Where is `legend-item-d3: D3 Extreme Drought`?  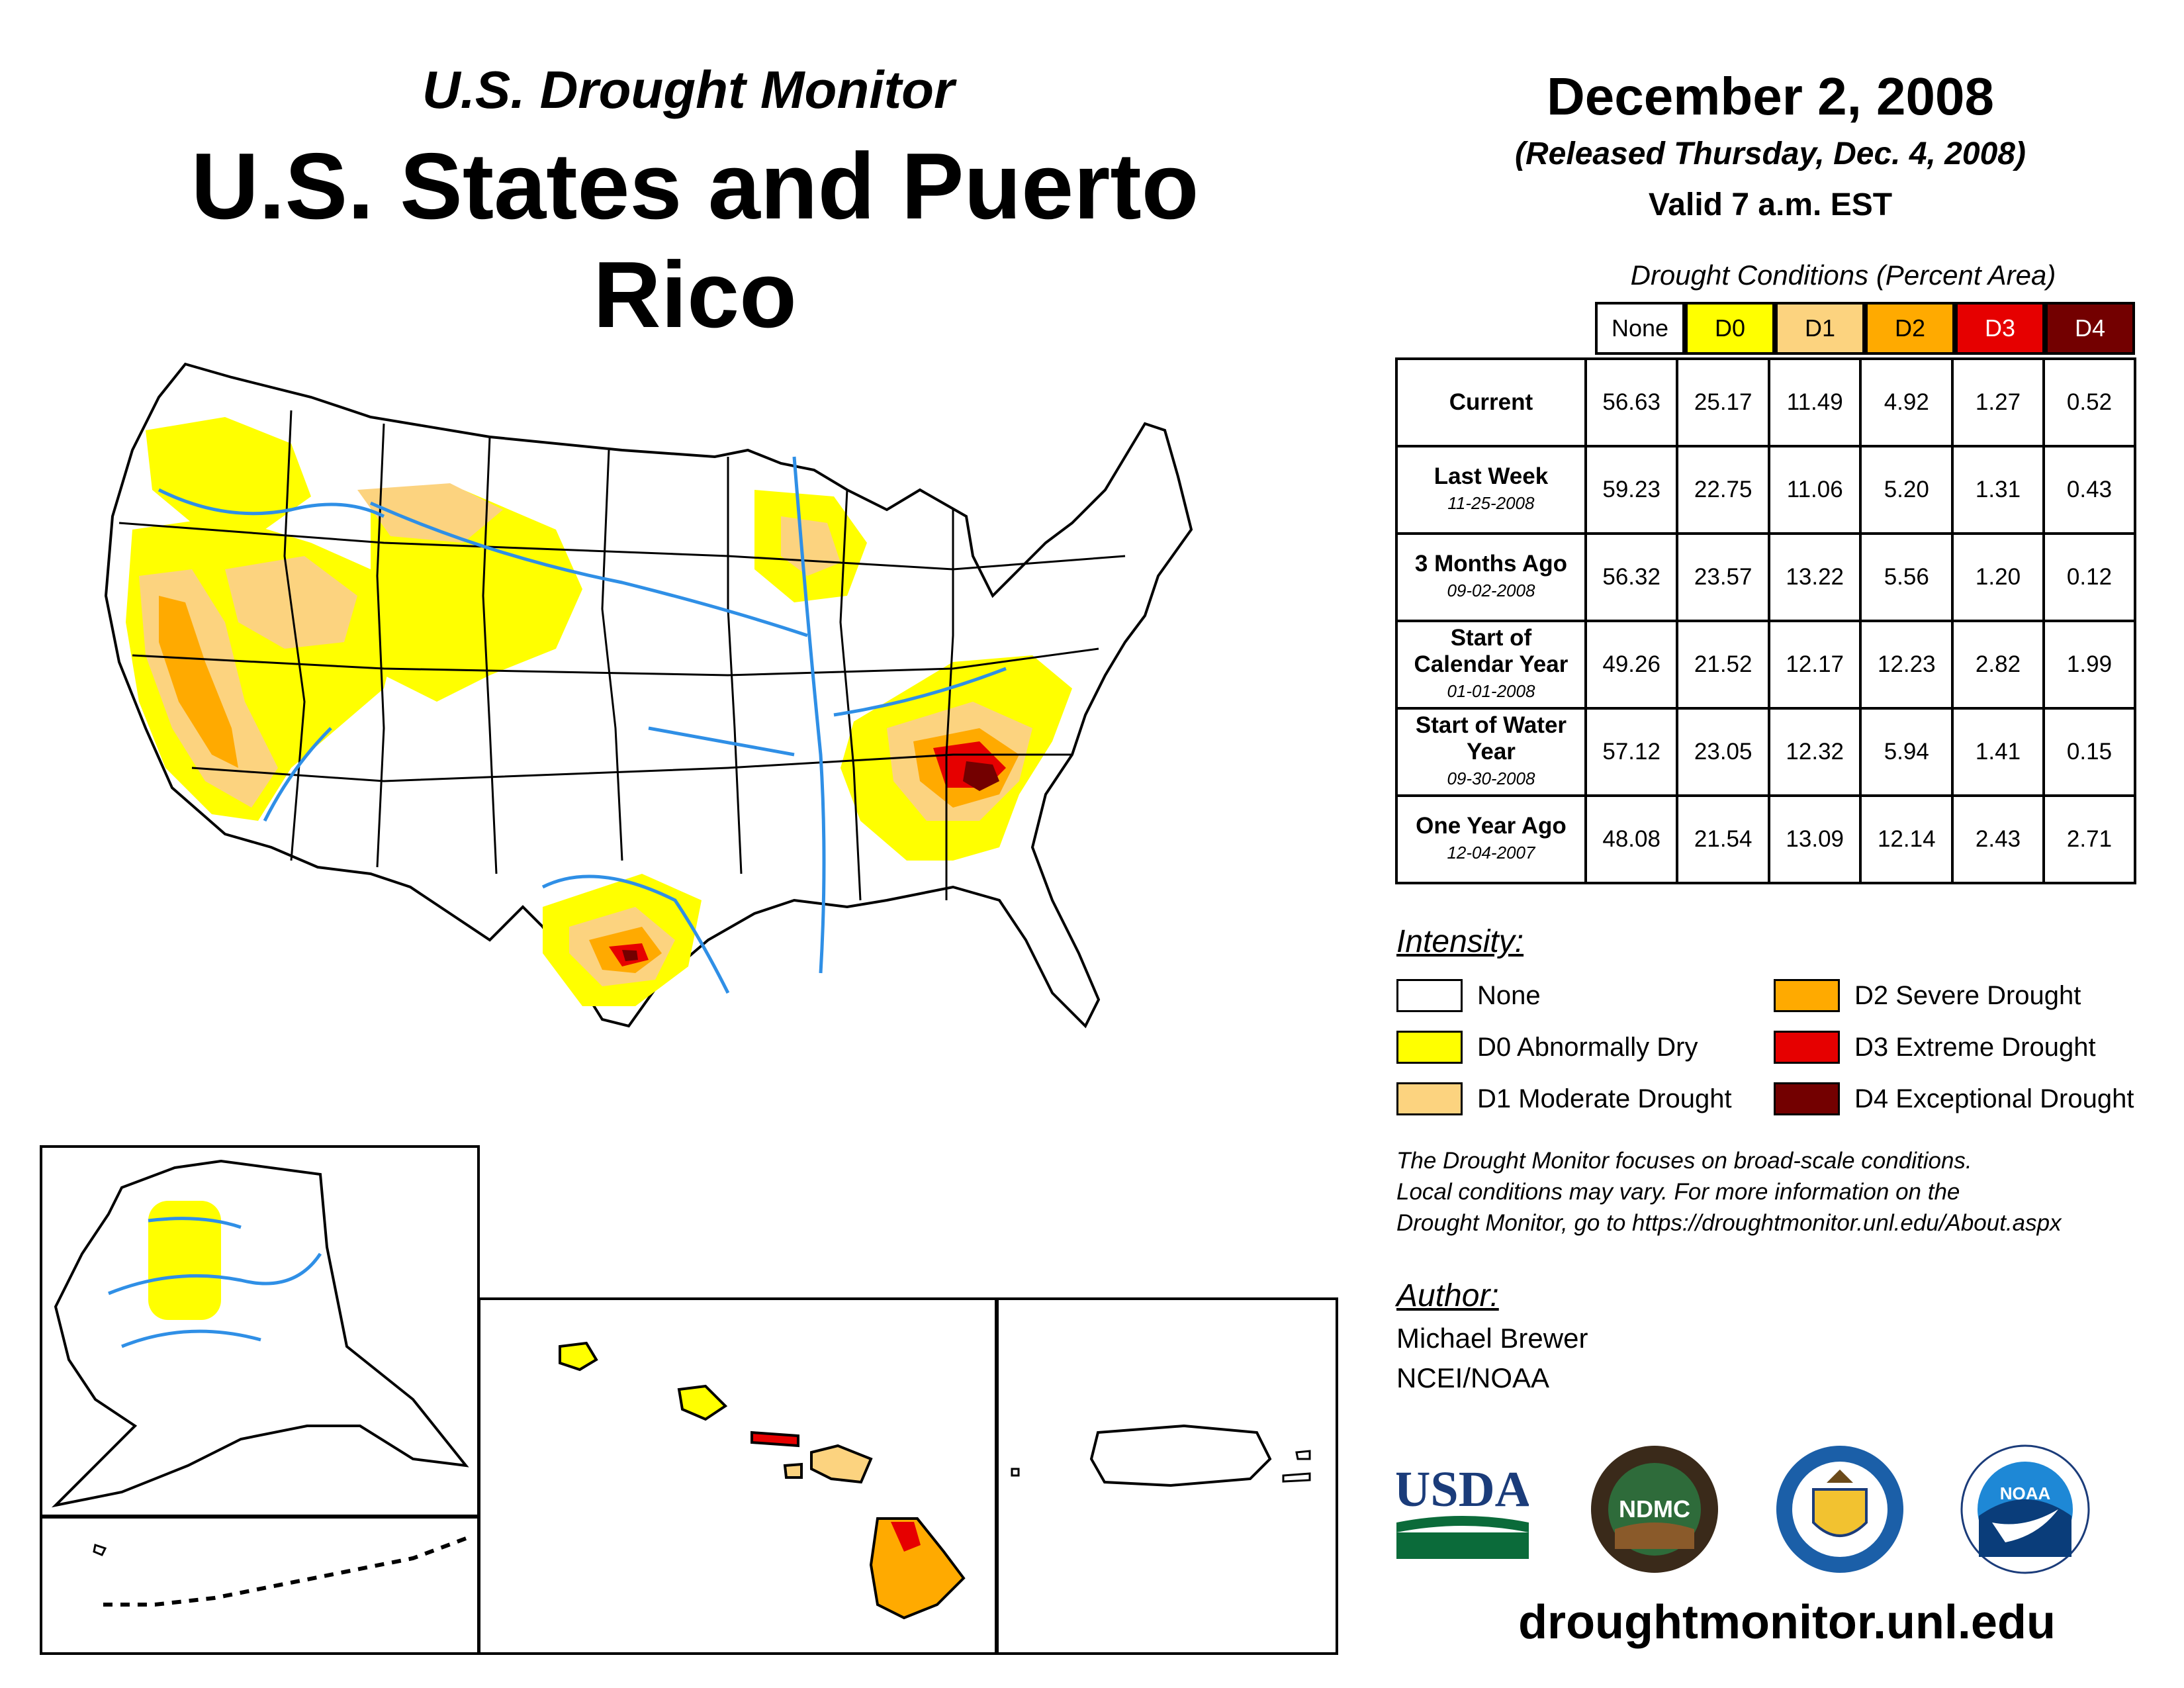 legend-item-d3: D3 Extreme Drought is located at coordinates (1935, 1047).